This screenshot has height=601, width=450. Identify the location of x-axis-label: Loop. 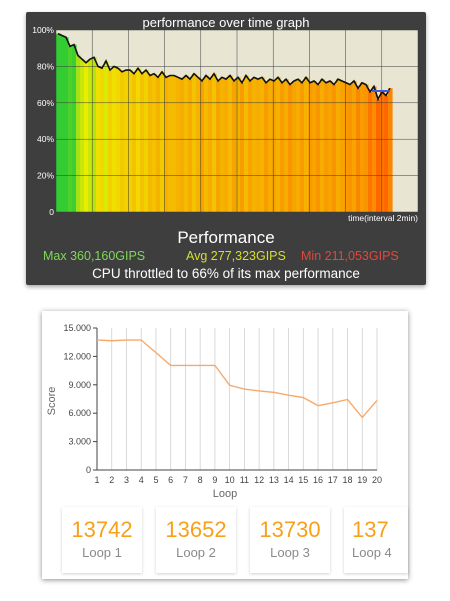
(225, 494).